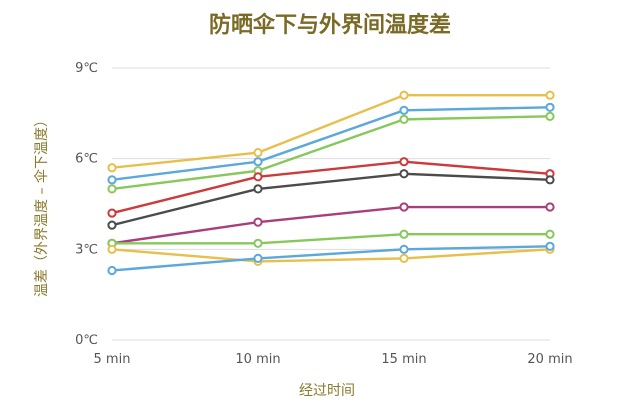 Image resolution: width=632 pixels, height=413 pixels. Describe the element at coordinates (86, 68) in the screenshot. I see `y-tick-label: 9℃` at that location.